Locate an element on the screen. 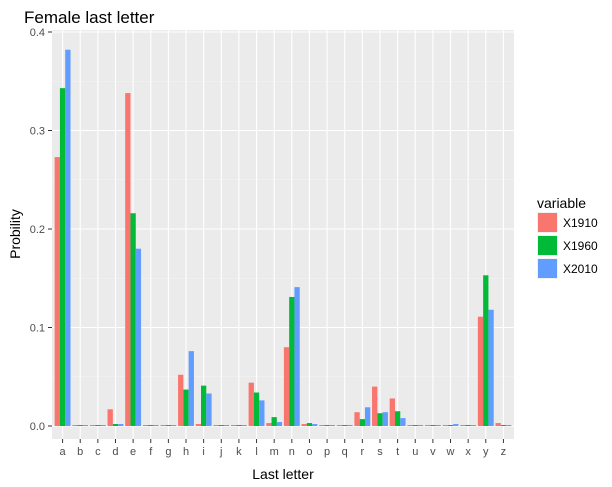 The height and width of the screenshot is (487, 612). bar-X2010-j is located at coordinates (226, 425).